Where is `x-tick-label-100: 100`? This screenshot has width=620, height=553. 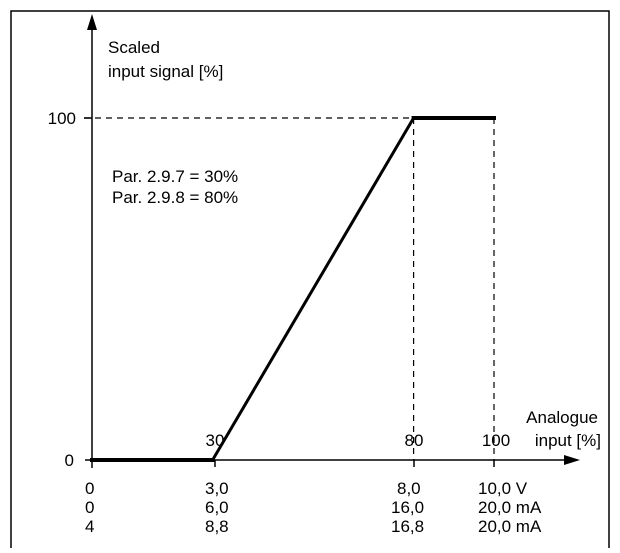 x-tick-label-100: 100 is located at coordinates (496, 440).